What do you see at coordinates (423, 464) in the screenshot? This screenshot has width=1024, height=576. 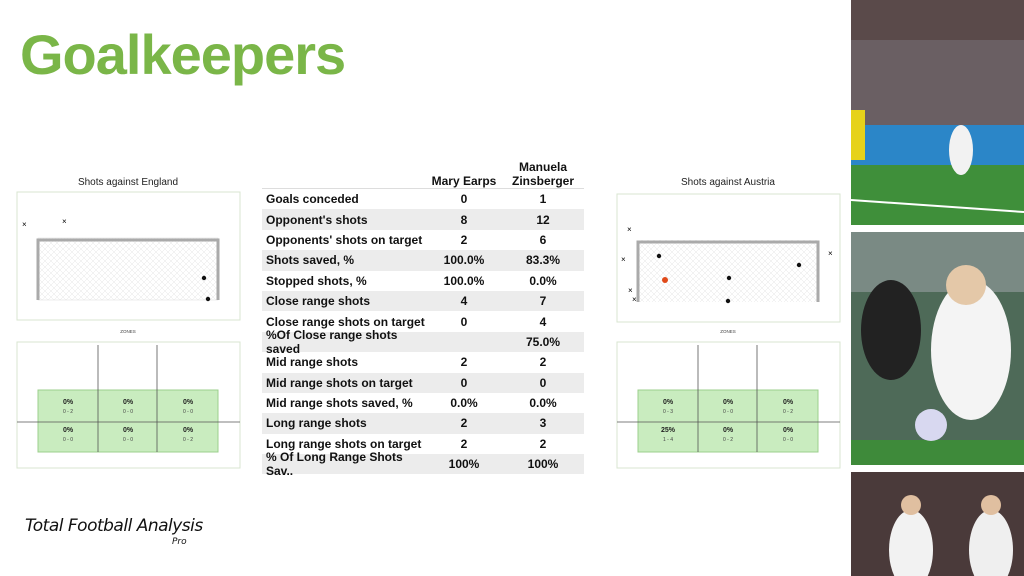 I see `table-row: % Of Long Range Shots Sav.. 100% 100%` at bounding box center [423, 464].